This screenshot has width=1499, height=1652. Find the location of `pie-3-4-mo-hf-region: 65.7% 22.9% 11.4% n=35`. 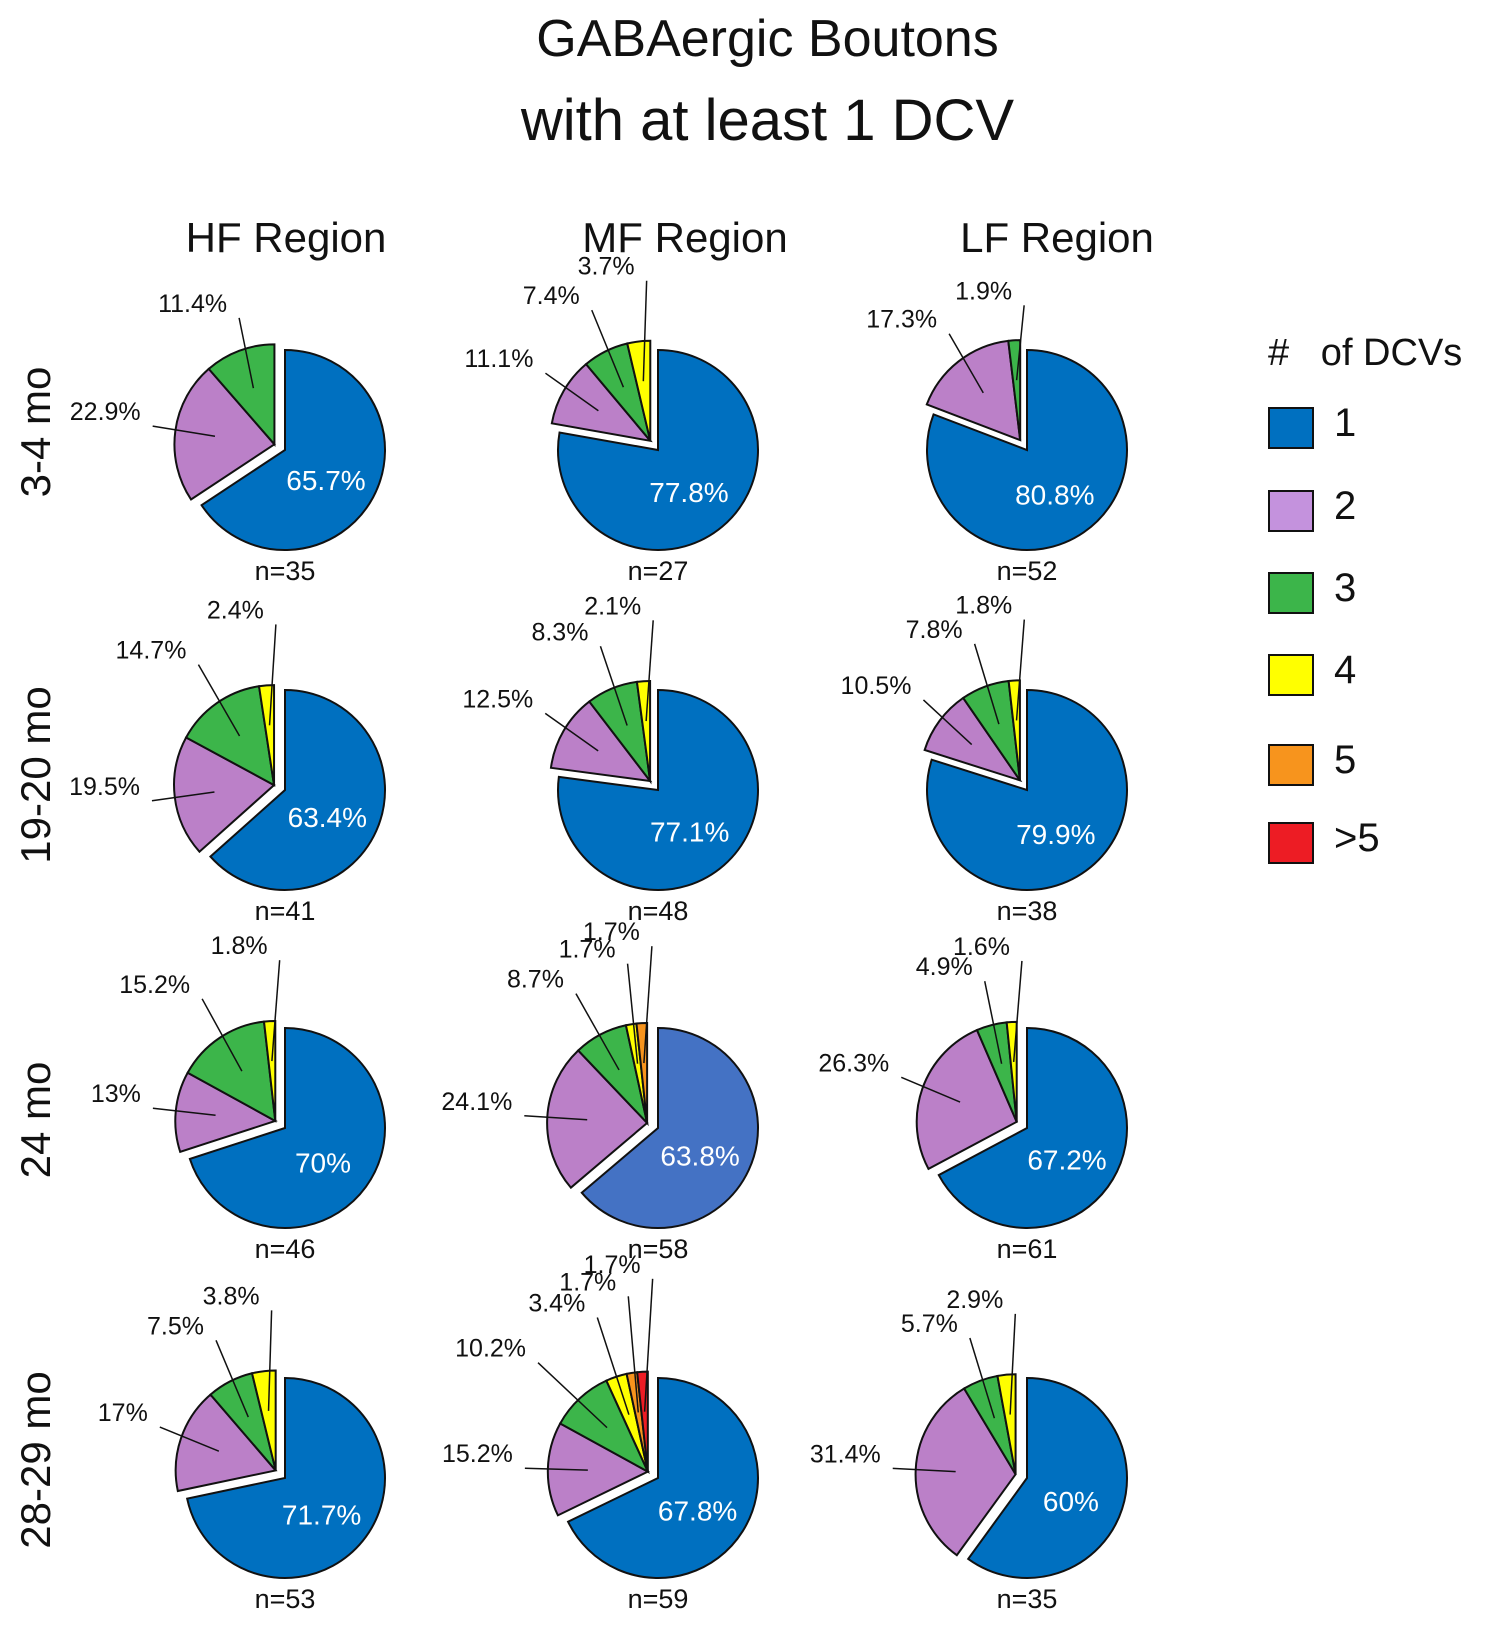

pie-3-4-mo-hf-region: 65.7% 22.9% 11.4% n=35 is located at coordinates (228, 438).